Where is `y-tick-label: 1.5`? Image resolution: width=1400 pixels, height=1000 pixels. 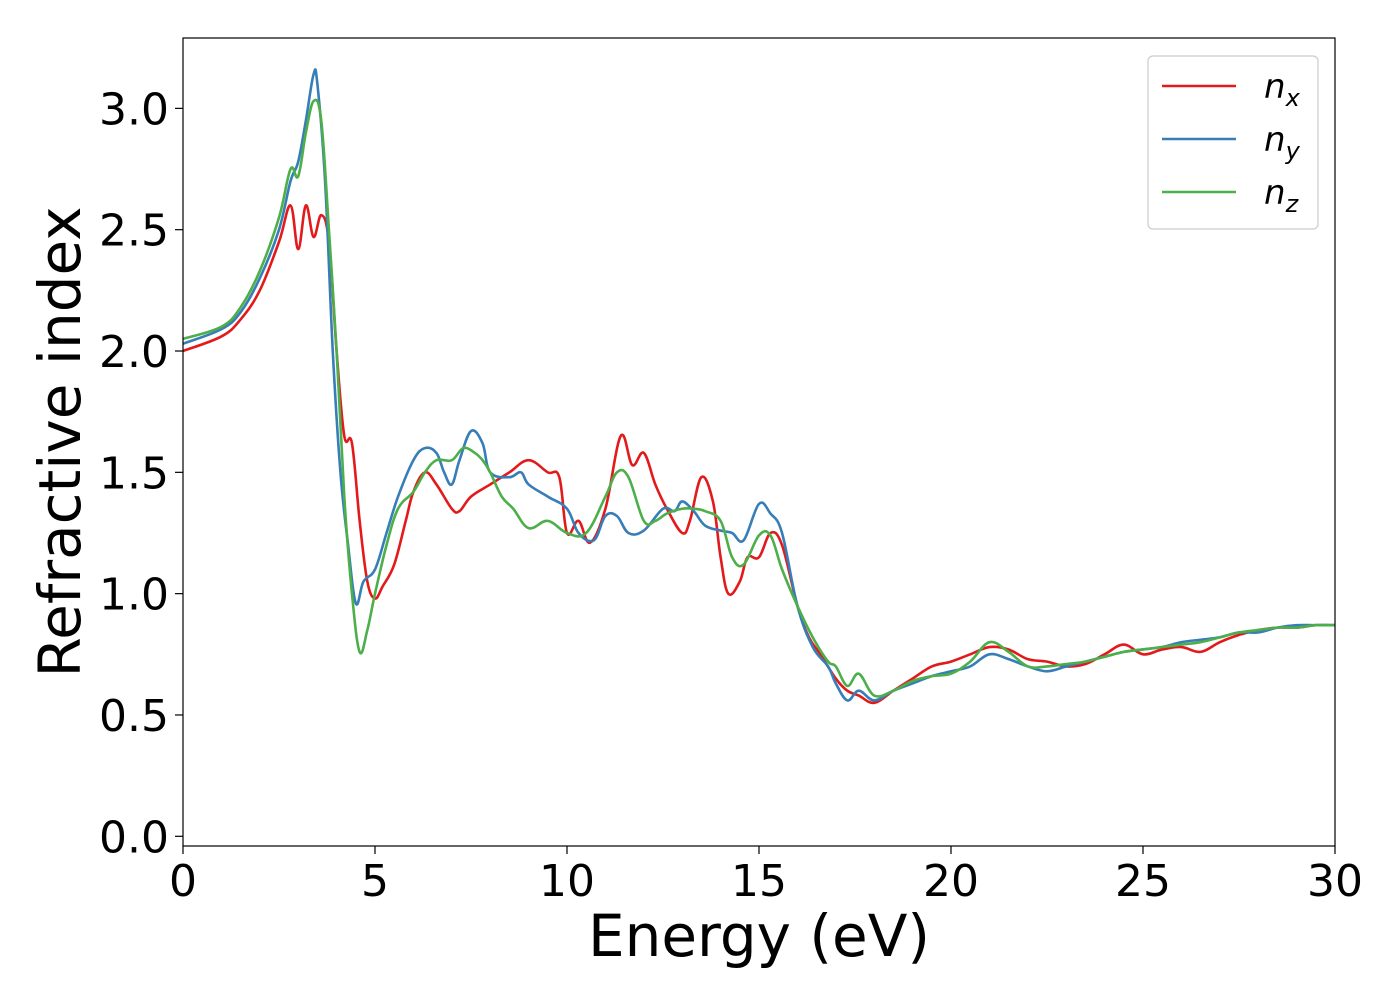 y-tick-label: 1.5 is located at coordinates (134, 473).